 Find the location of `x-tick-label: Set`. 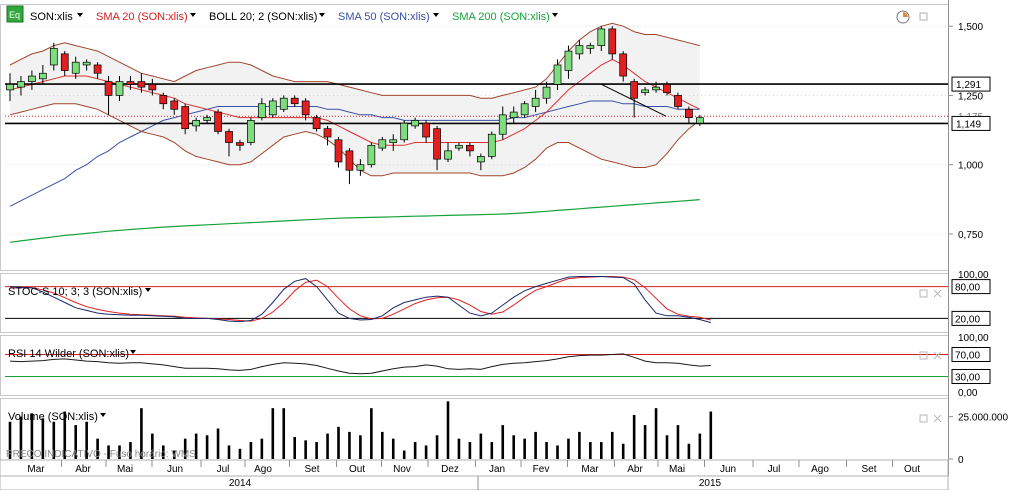

x-tick-label: Set is located at coordinates (868, 469).